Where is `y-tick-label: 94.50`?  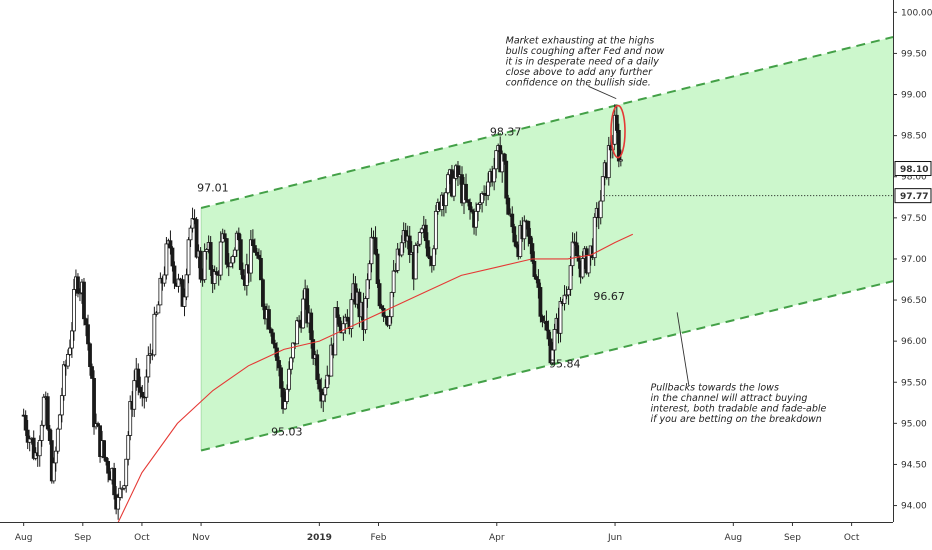
y-tick-label: 94.50 is located at coordinates (914, 465).